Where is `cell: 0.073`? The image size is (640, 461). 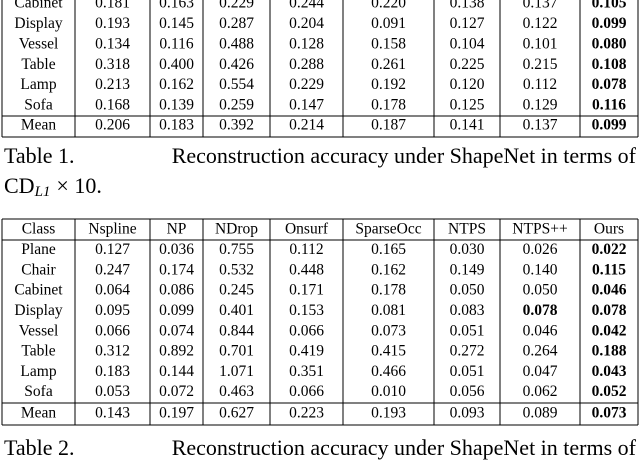
cell: 0.073 is located at coordinates (388, 330).